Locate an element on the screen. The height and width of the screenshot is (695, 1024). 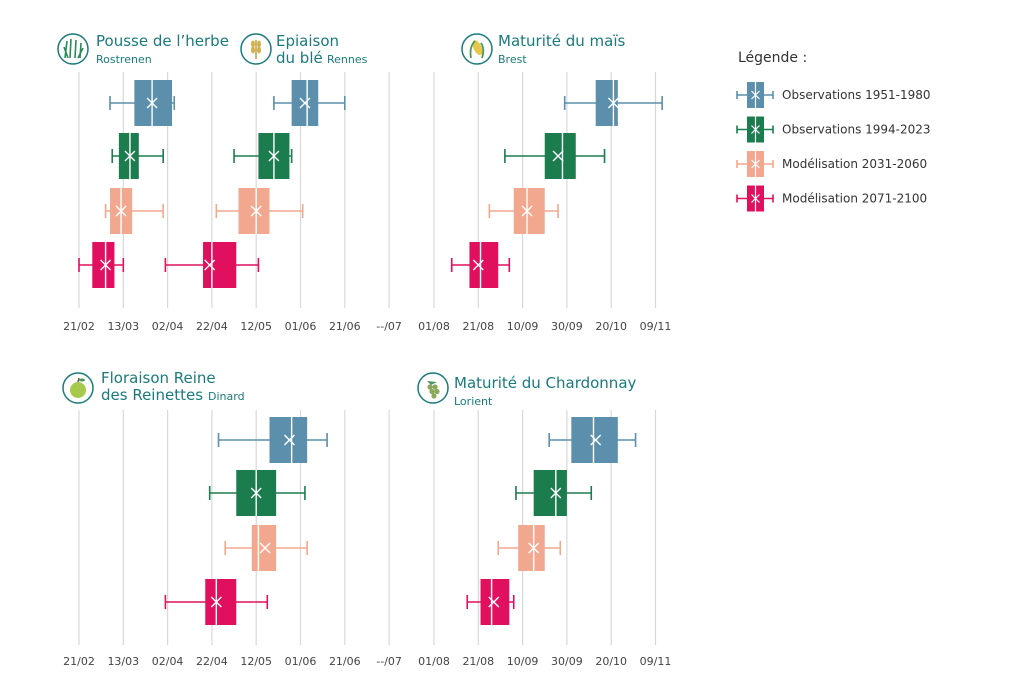
legend-label: Observations 1951-1980 is located at coordinates (856, 95).